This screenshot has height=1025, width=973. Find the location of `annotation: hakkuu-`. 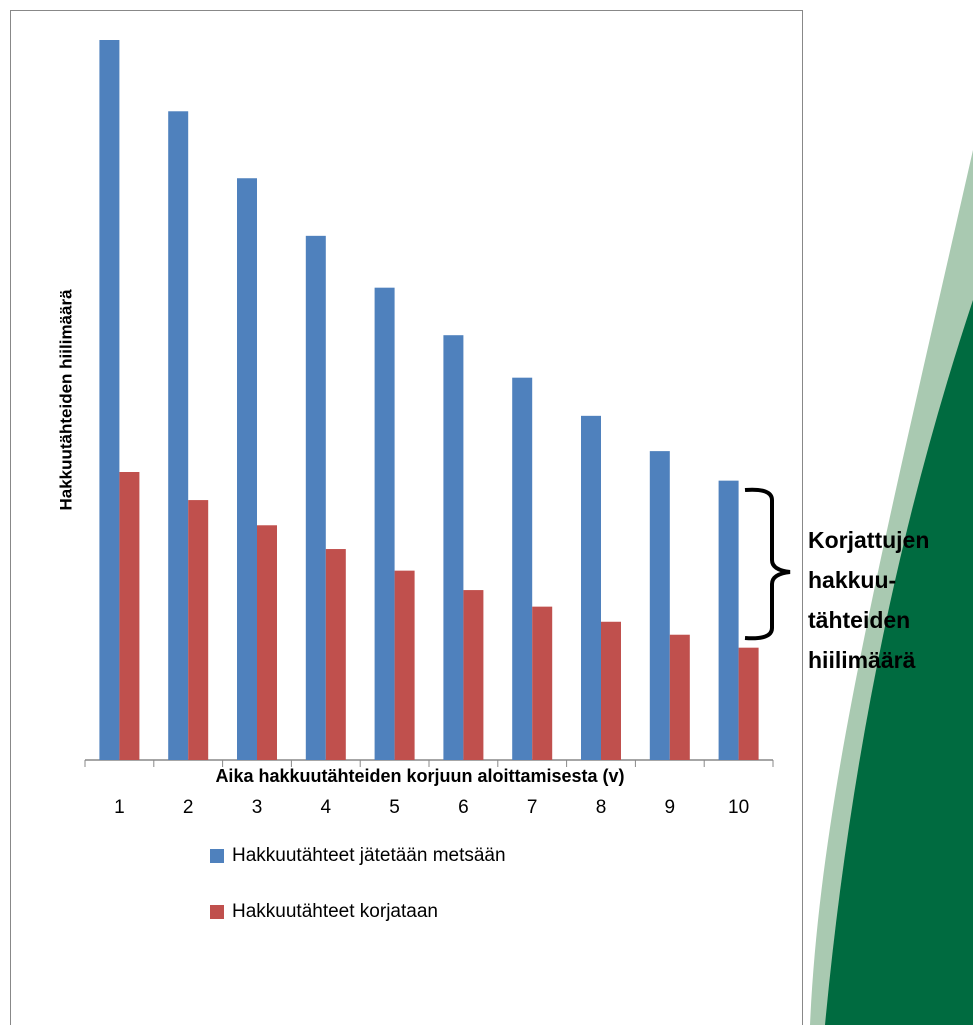

annotation: hakkuu- is located at coordinates (852, 580).